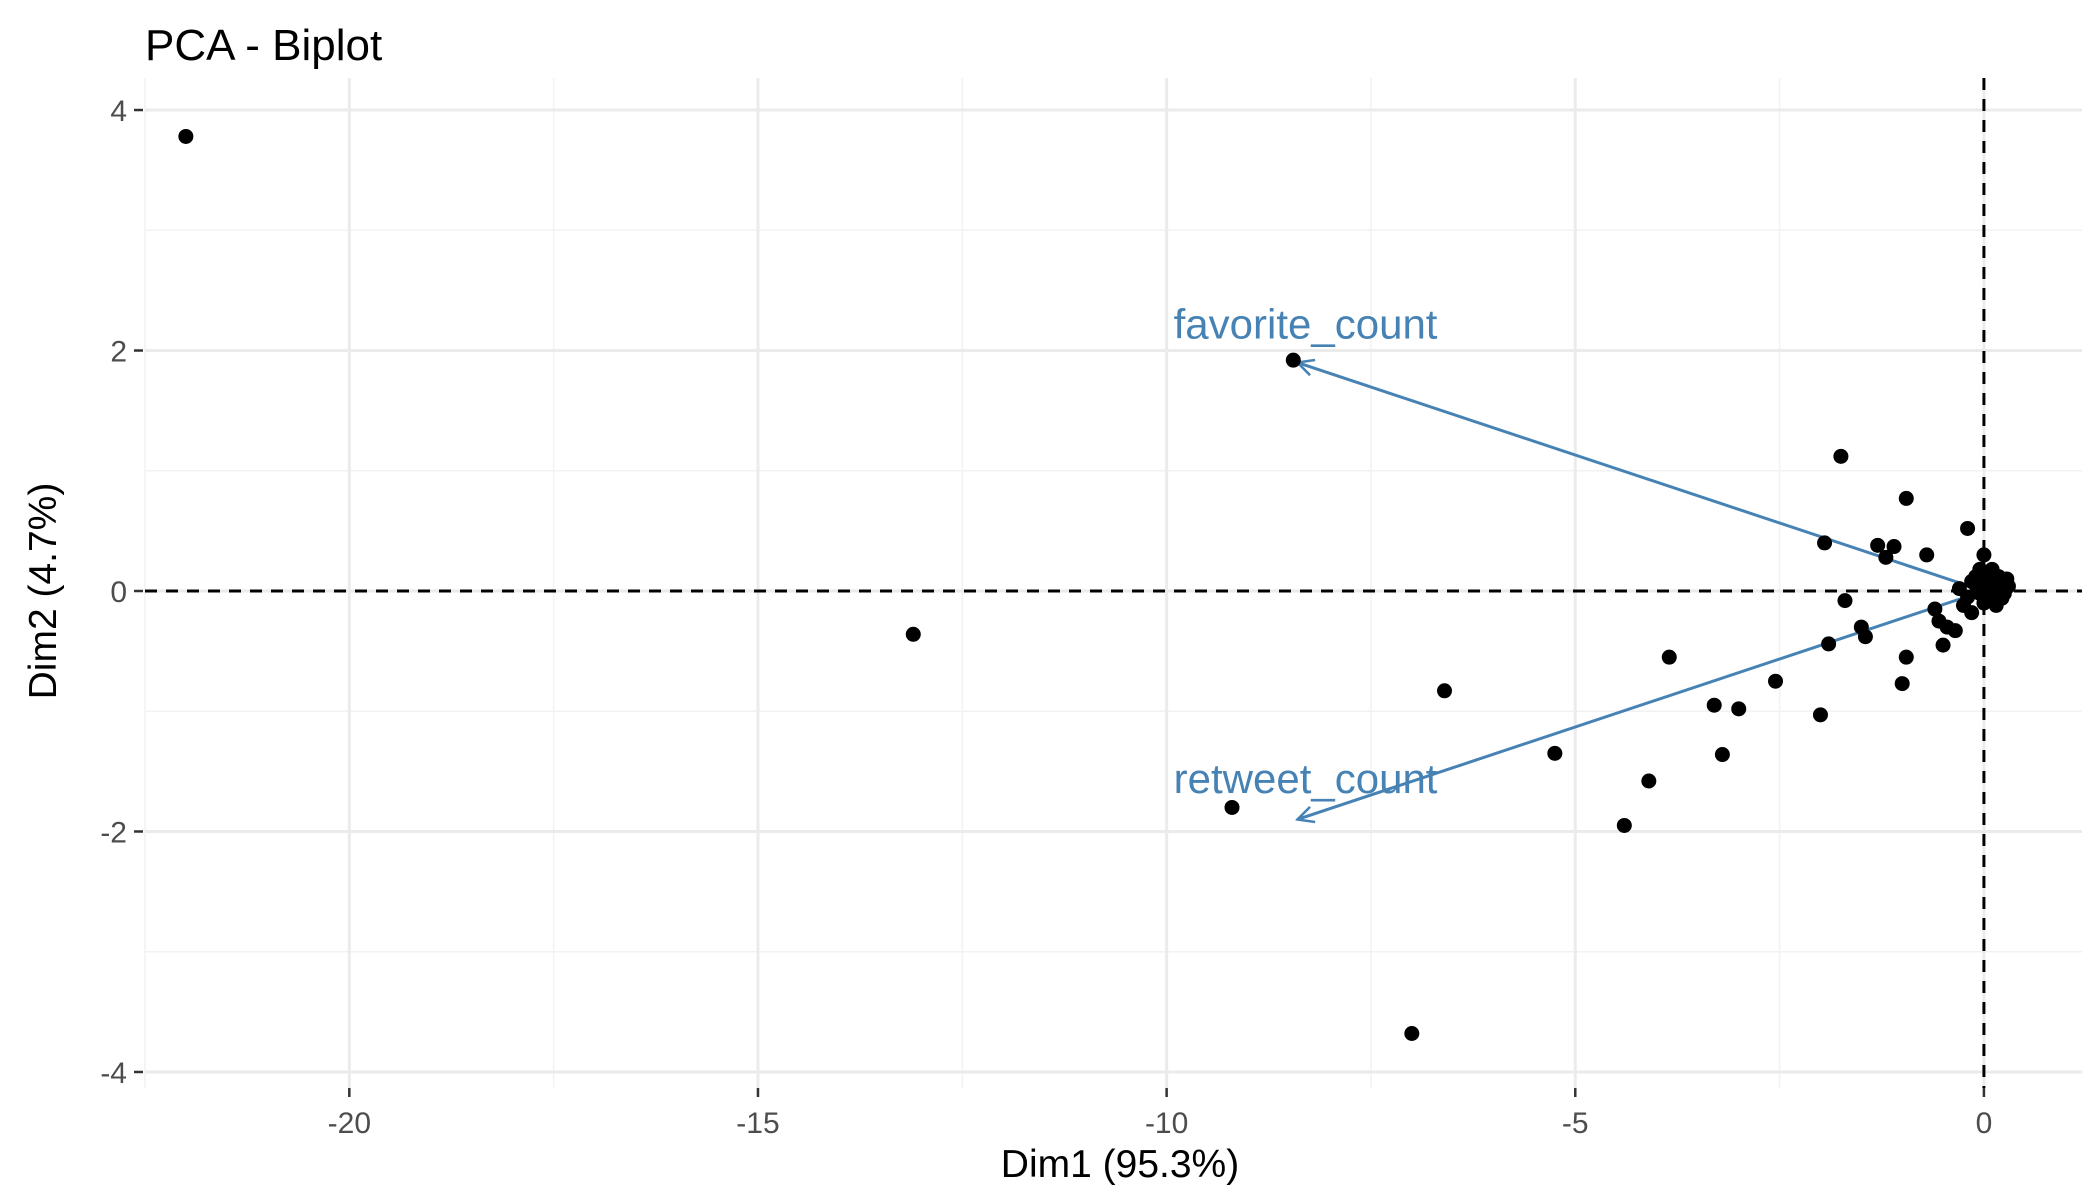 This screenshot has height=1200, width=2100. What do you see at coordinates (43, 591) in the screenshot?
I see `y-axis-title: Dim2 (4.7%)` at bounding box center [43, 591].